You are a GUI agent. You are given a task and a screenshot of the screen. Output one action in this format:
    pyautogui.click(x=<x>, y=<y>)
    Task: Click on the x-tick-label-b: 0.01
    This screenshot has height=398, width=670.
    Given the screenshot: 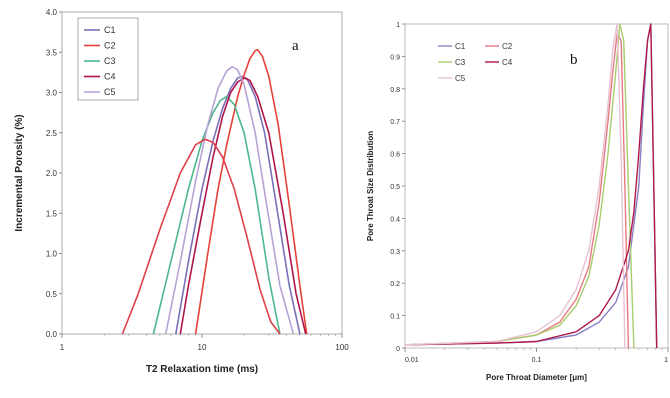 What is the action you would take?
    pyautogui.click(x=412, y=360)
    